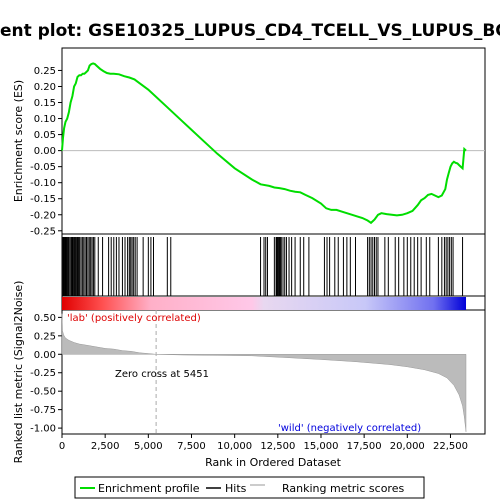 This screenshot has height=500, width=500. What do you see at coordinates (43, 429) in the screenshot?
I see `metric-y-tick-label: -1.00` at bounding box center [43, 429].